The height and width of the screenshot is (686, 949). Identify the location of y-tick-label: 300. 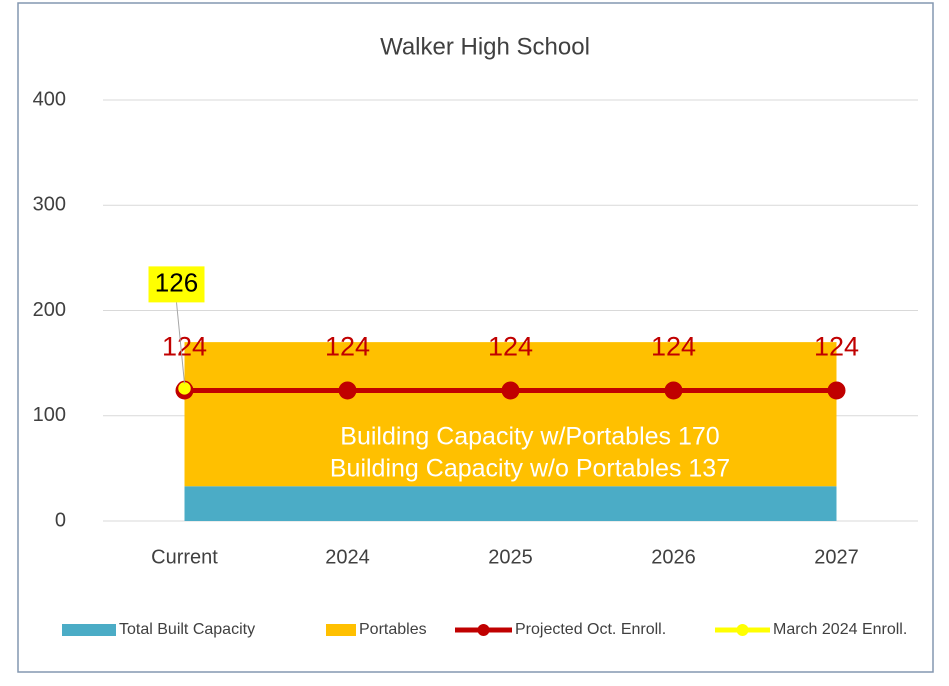
(49, 205).